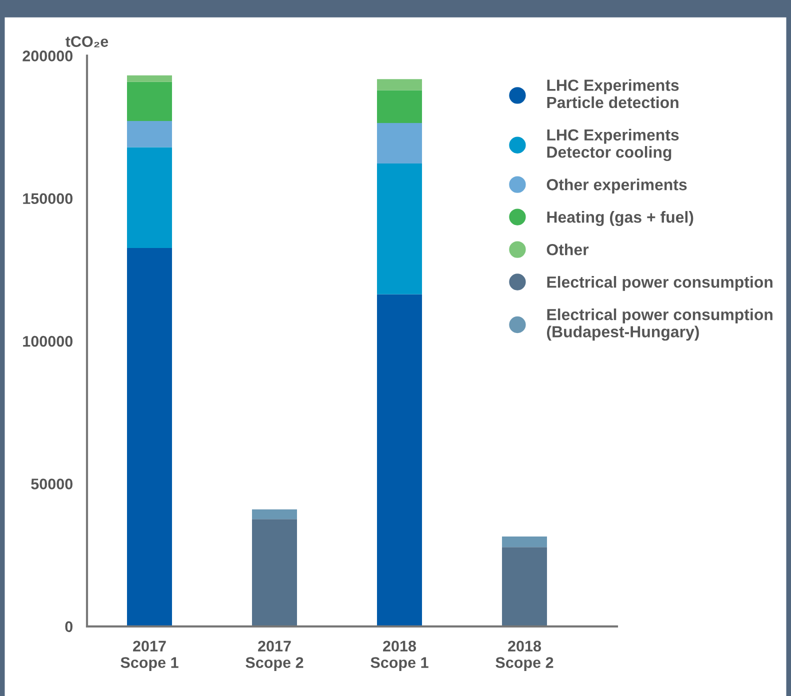  What do you see at coordinates (47, 341) in the screenshot?
I see `y-tick-label: 100000` at bounding box center [47, 341].